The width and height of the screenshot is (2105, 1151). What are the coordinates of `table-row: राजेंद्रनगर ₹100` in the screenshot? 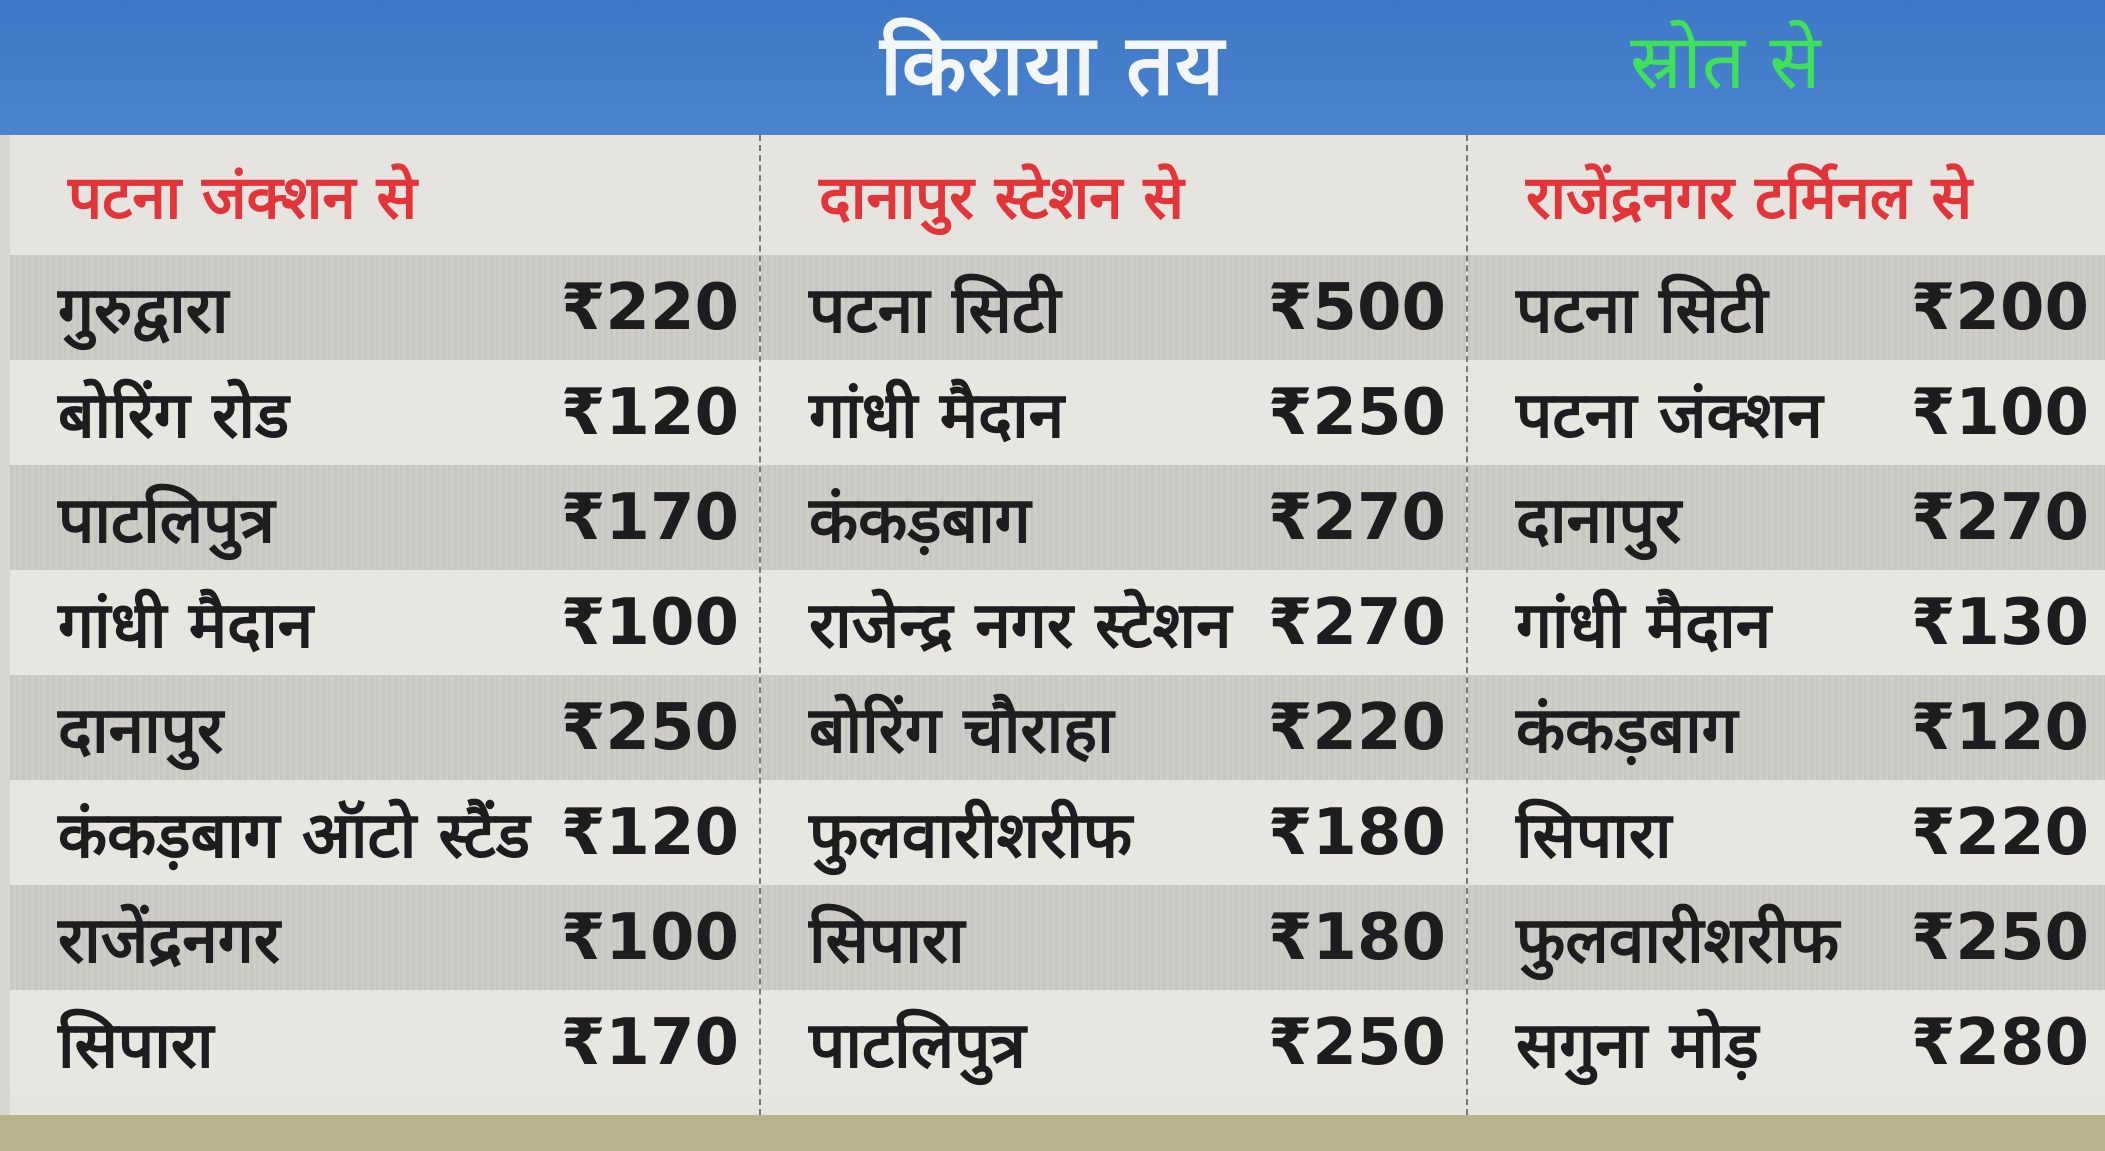 It's located at (384, 937).